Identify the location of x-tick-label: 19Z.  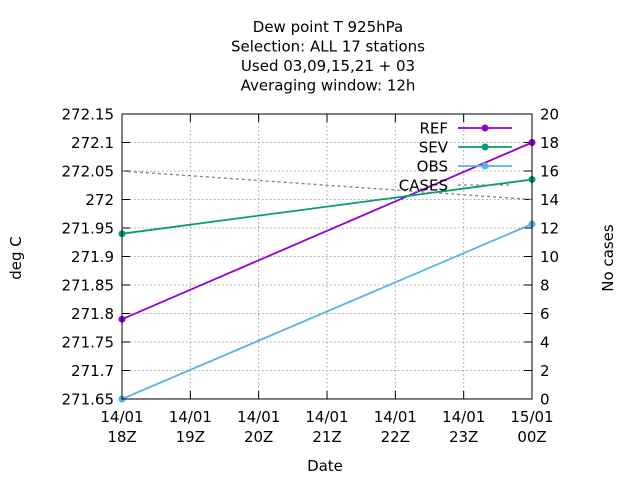
(190, 437).